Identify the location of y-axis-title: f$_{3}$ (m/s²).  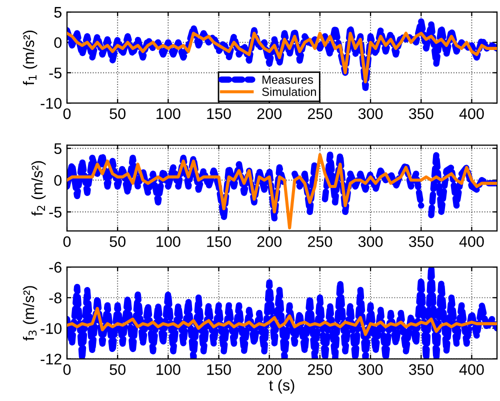
(30, 313).